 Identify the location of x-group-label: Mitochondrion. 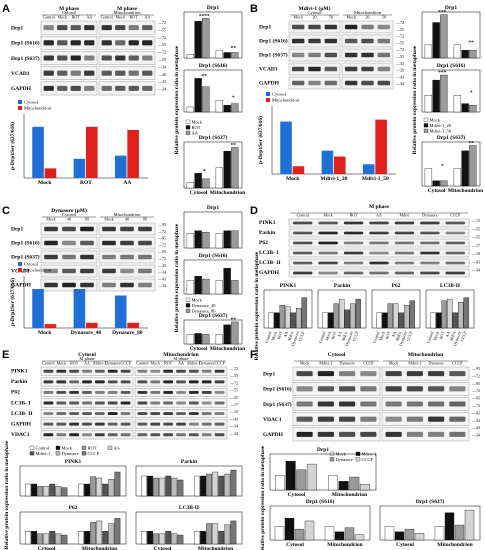
(227, 349).